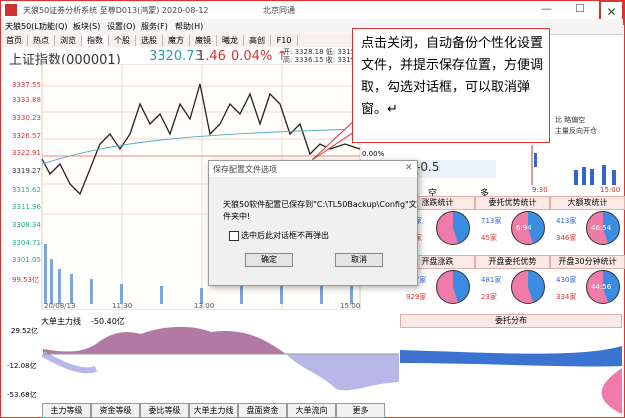 This screenshot has height=418, width=625. What do you see at coordinates (566, 280) in the screenshot?
I see `stat-up: 430家` at bounding box center [566, 280].